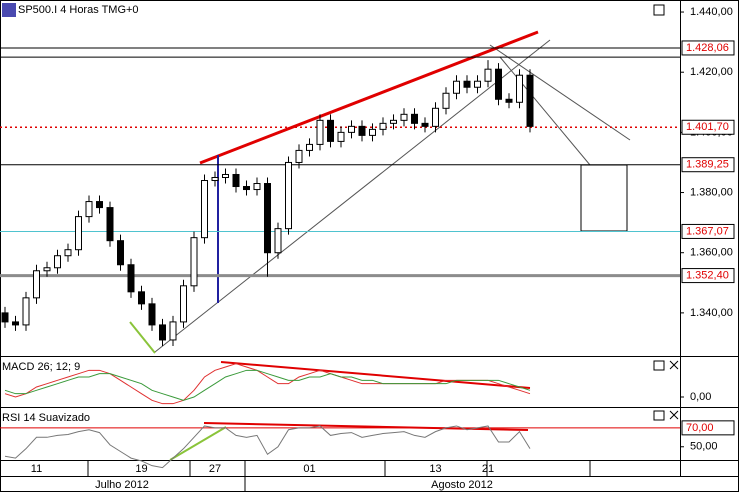 This screenshot has height=492, width=739. I want to click on level-label: 1.389,25, so click(707, 165).